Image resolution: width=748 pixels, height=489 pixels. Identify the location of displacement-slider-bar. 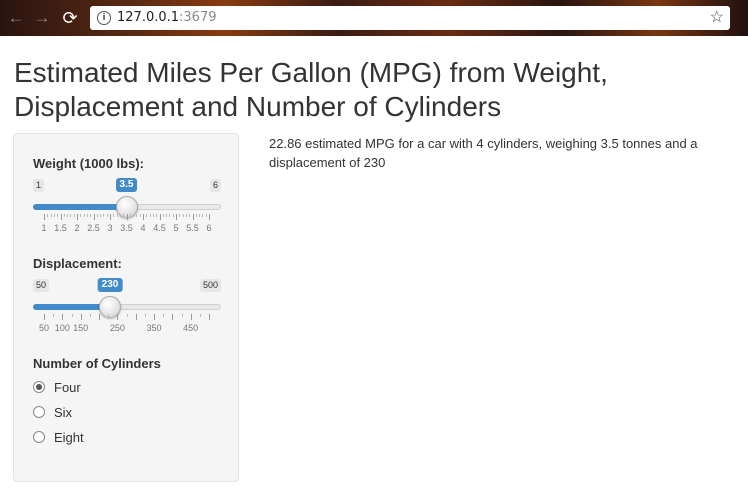
(71, 307).